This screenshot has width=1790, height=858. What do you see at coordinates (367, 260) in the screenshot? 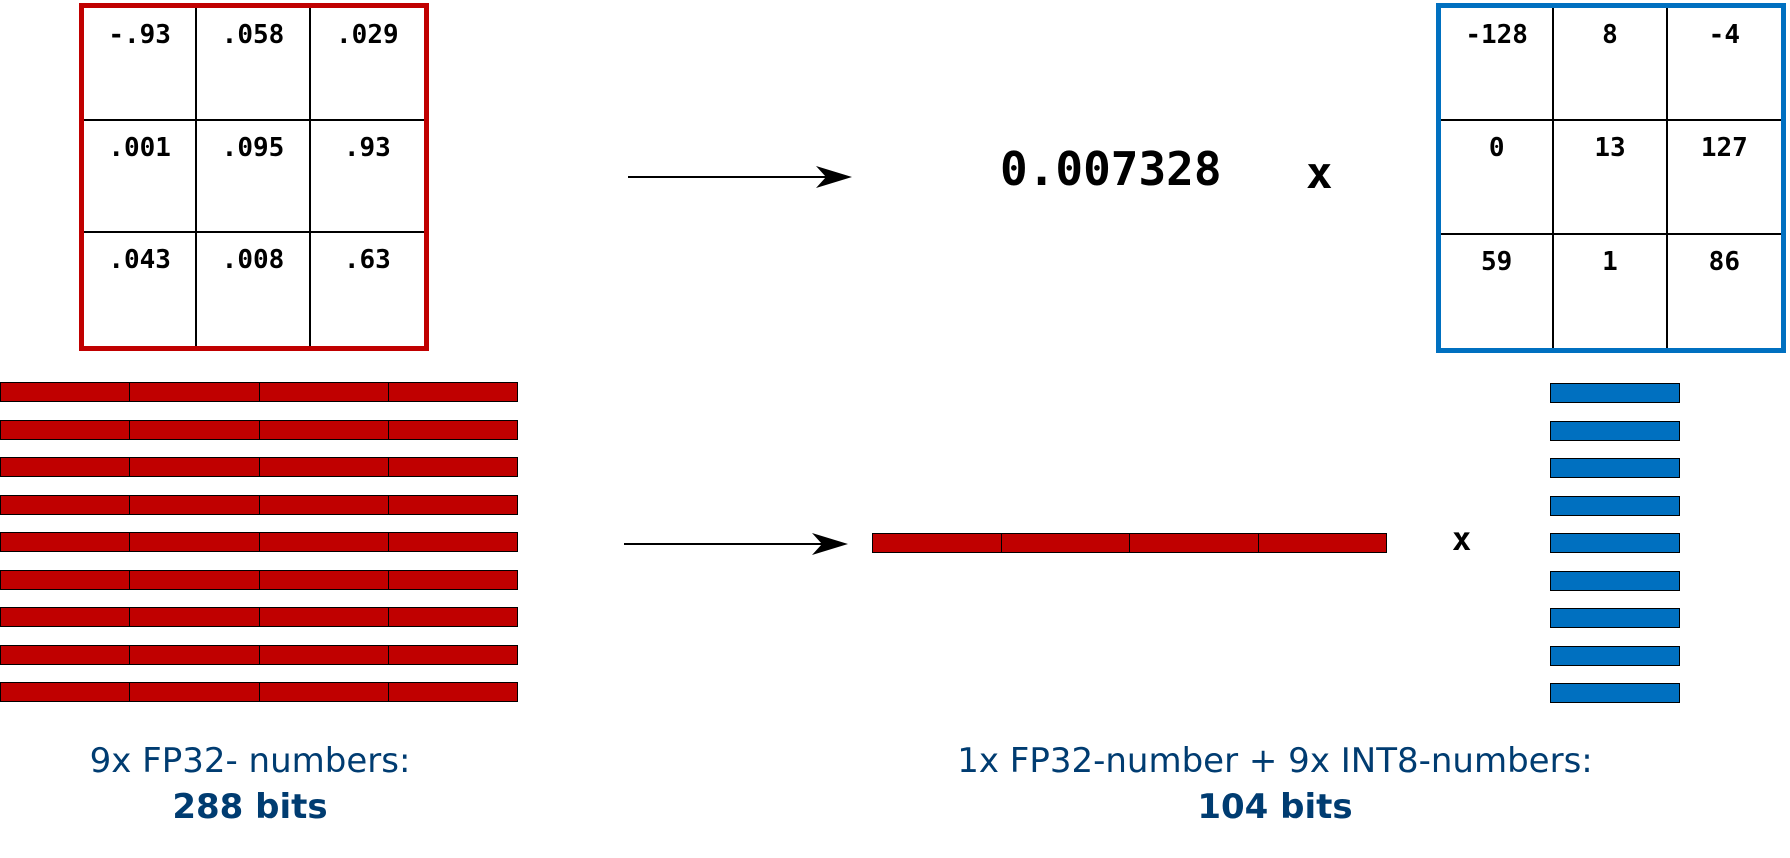
I see `fp32-cell: .63` at bounding box center [367, 260].